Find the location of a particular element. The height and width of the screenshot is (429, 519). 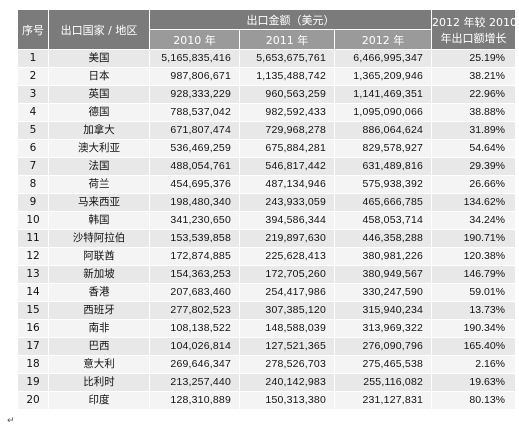

cell-export-2011: 1,135,488,742 is located at coordinates (287, 76).